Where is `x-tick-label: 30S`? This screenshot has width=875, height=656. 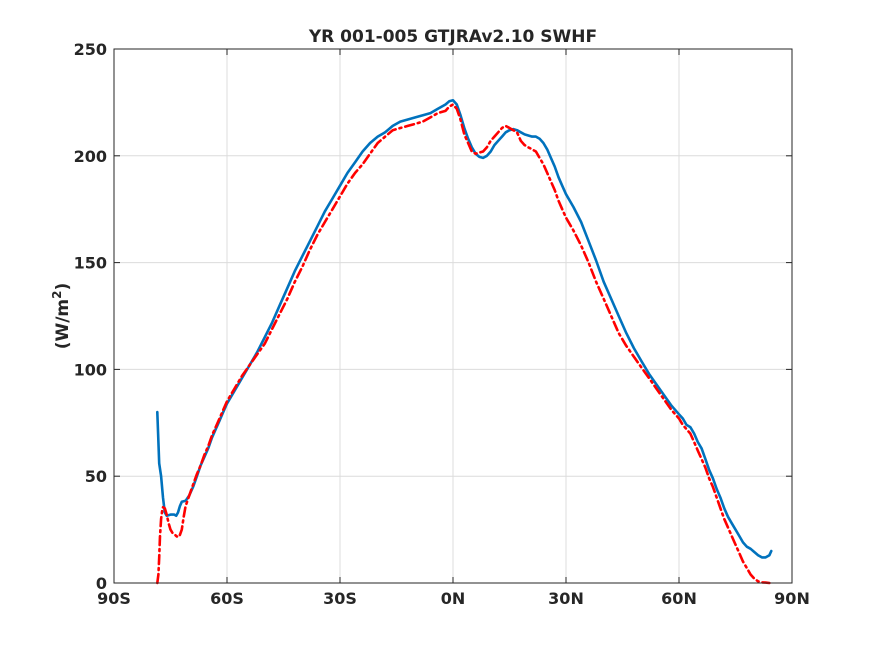
x-tick-label: 30S is located at coordinates (340, 598).